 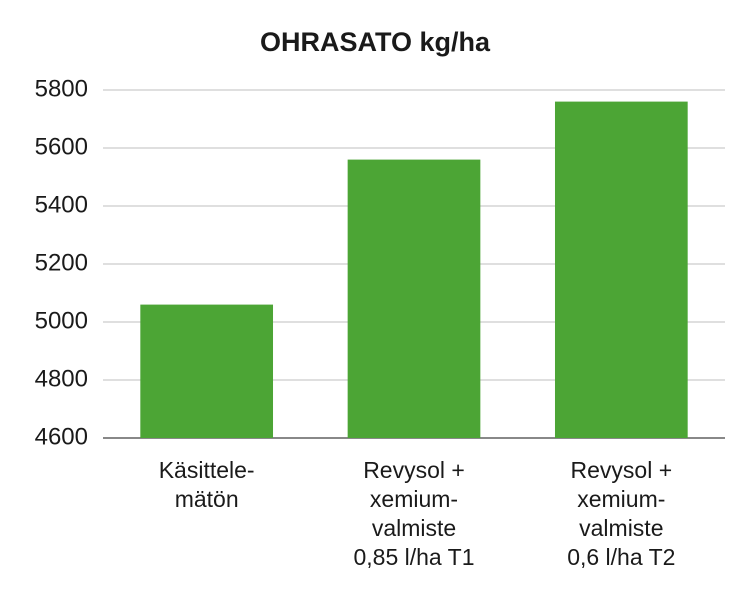 What do you see at coordinates (61, 204) in the screenshot?
I see `y-tick-label: 5400` at bounding box center [61, 204].